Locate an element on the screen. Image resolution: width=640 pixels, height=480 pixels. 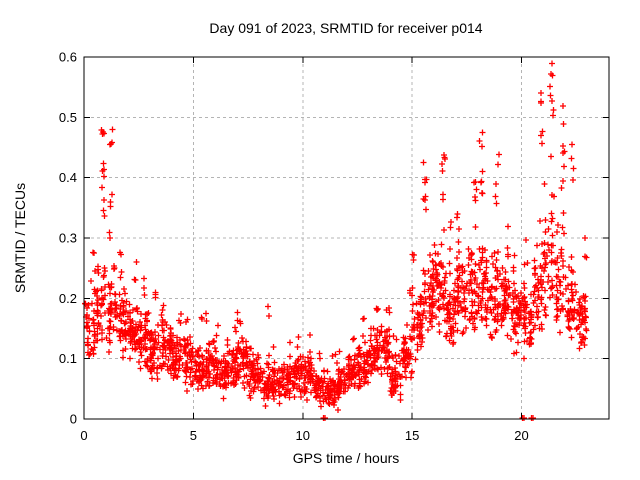
y-tick-label-0.6: 0.6 is located at coordinates (68, 57).